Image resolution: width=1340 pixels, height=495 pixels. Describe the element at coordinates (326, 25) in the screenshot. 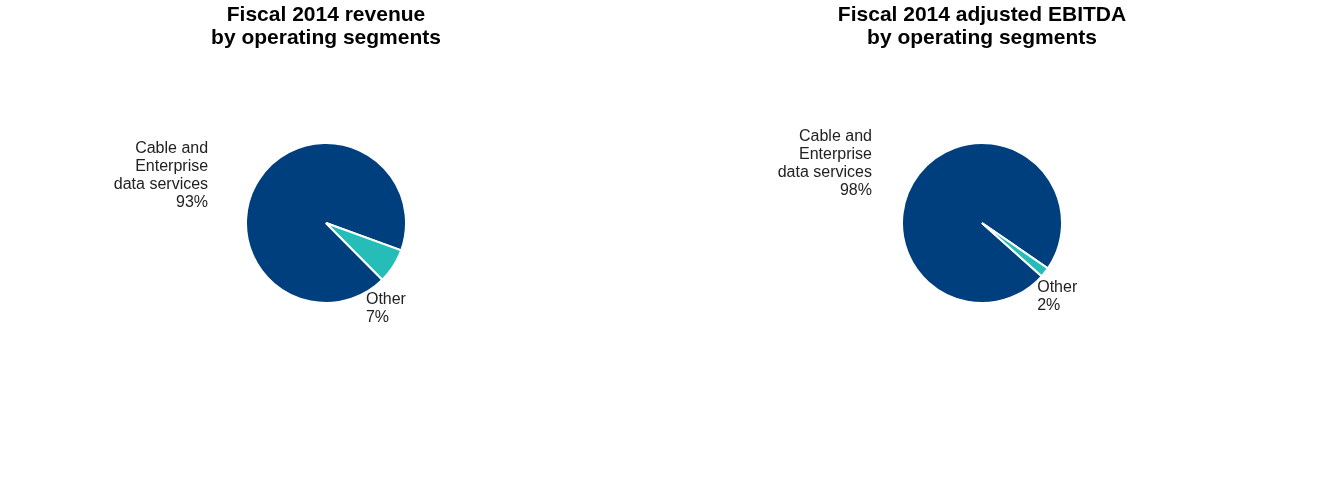

I see `chart-title: Fiscal 2014 revenue by operating segments` at that location.